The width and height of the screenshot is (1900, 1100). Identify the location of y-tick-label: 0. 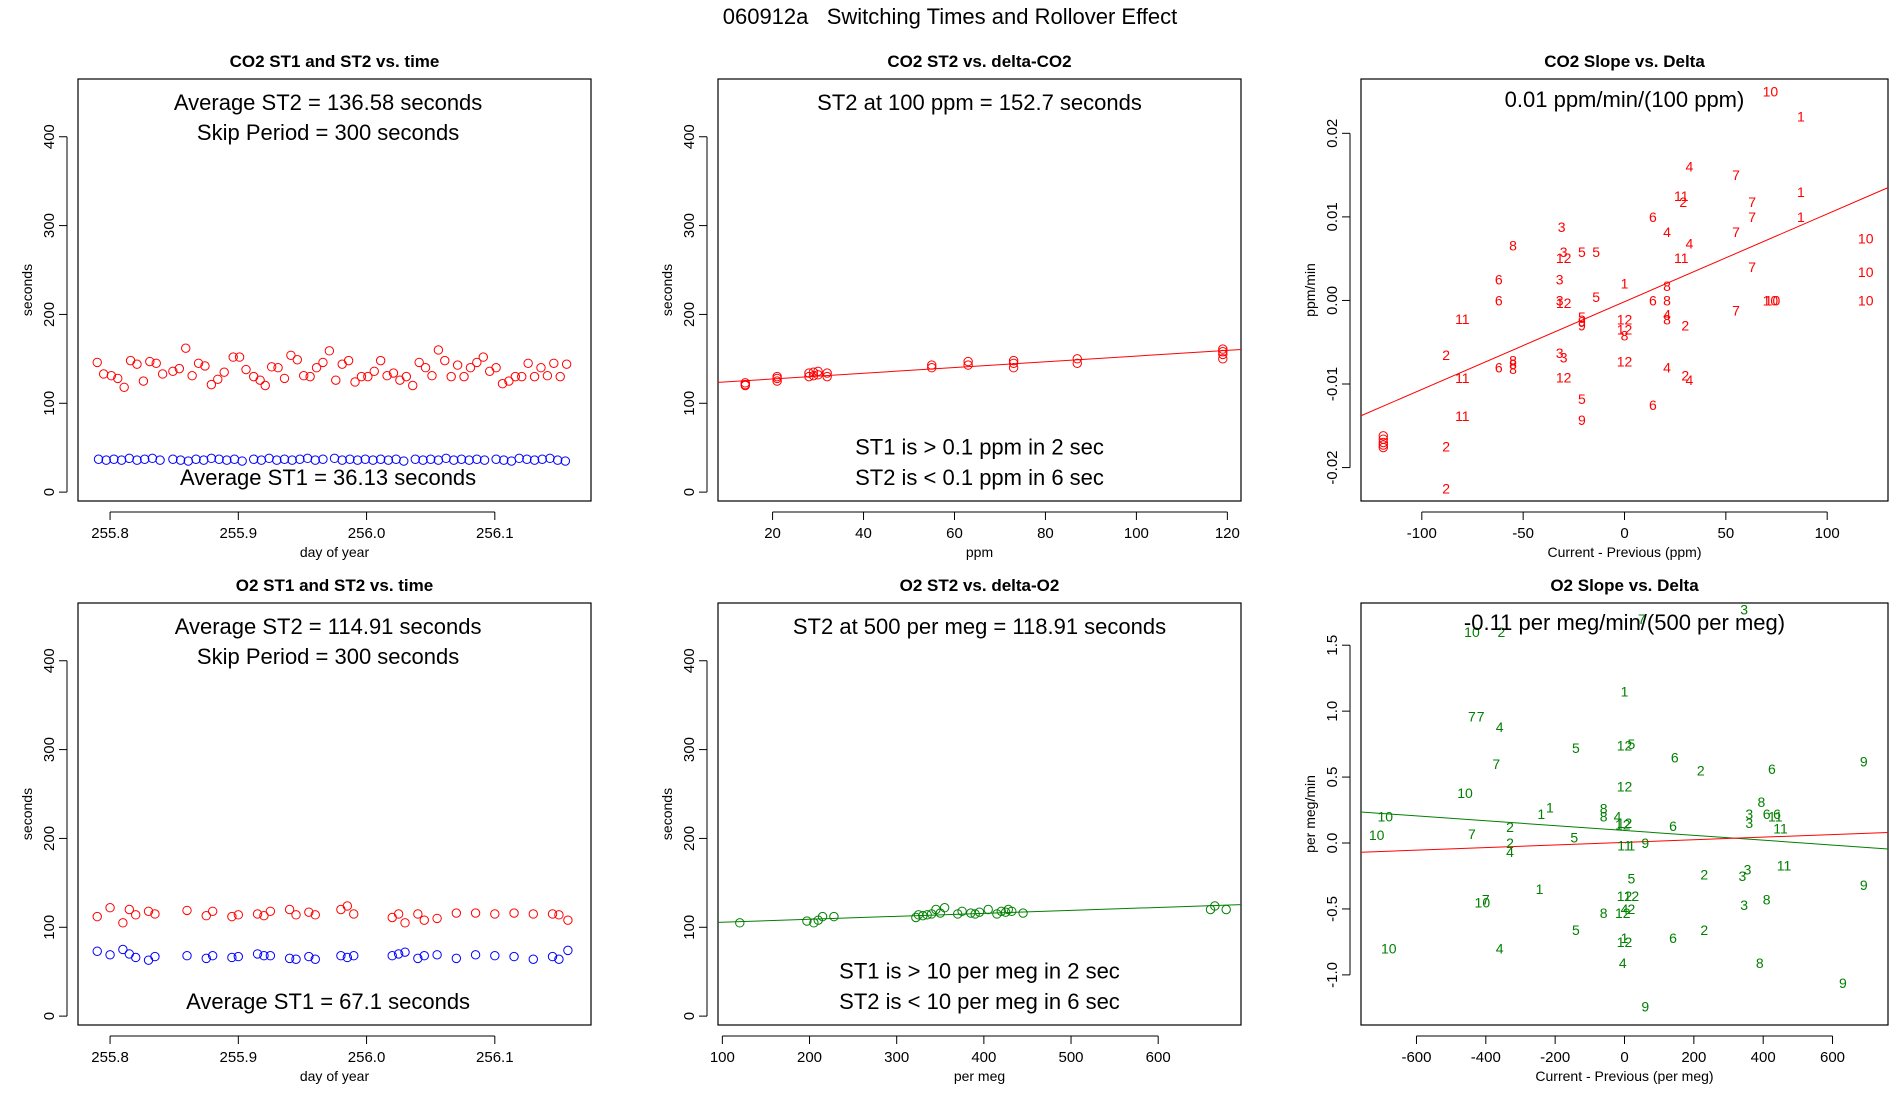
(49, 1016).